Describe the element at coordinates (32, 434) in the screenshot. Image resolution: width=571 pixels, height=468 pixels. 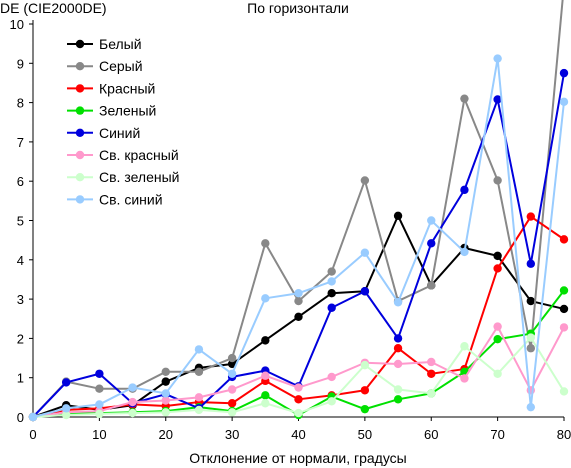
I see `x-tick-label: 0` at that location.